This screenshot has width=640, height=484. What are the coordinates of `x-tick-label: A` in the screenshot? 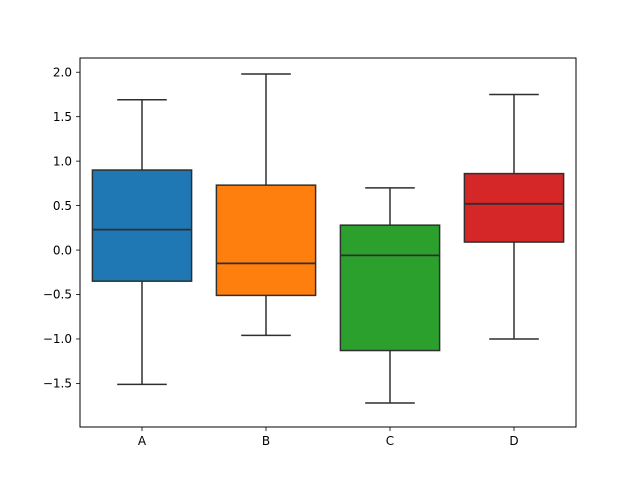 It's located at (142, 441).